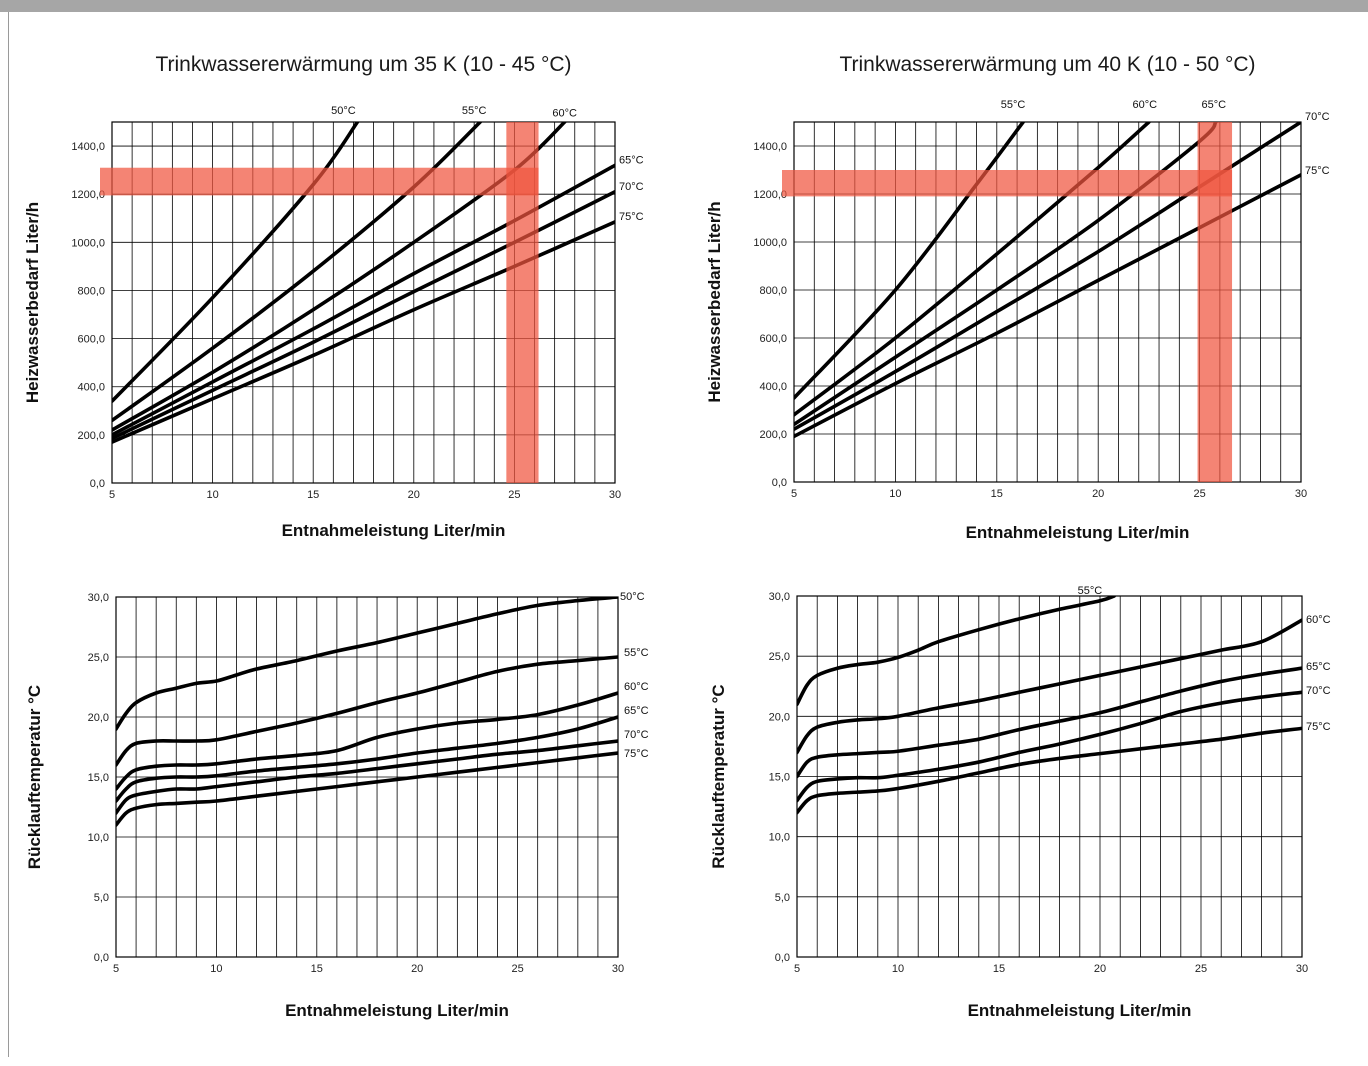 This screenshot has height=1066, width=1368. I want to click on y-axis-label: Rücklauftemperatur °C, so click(718, 776).